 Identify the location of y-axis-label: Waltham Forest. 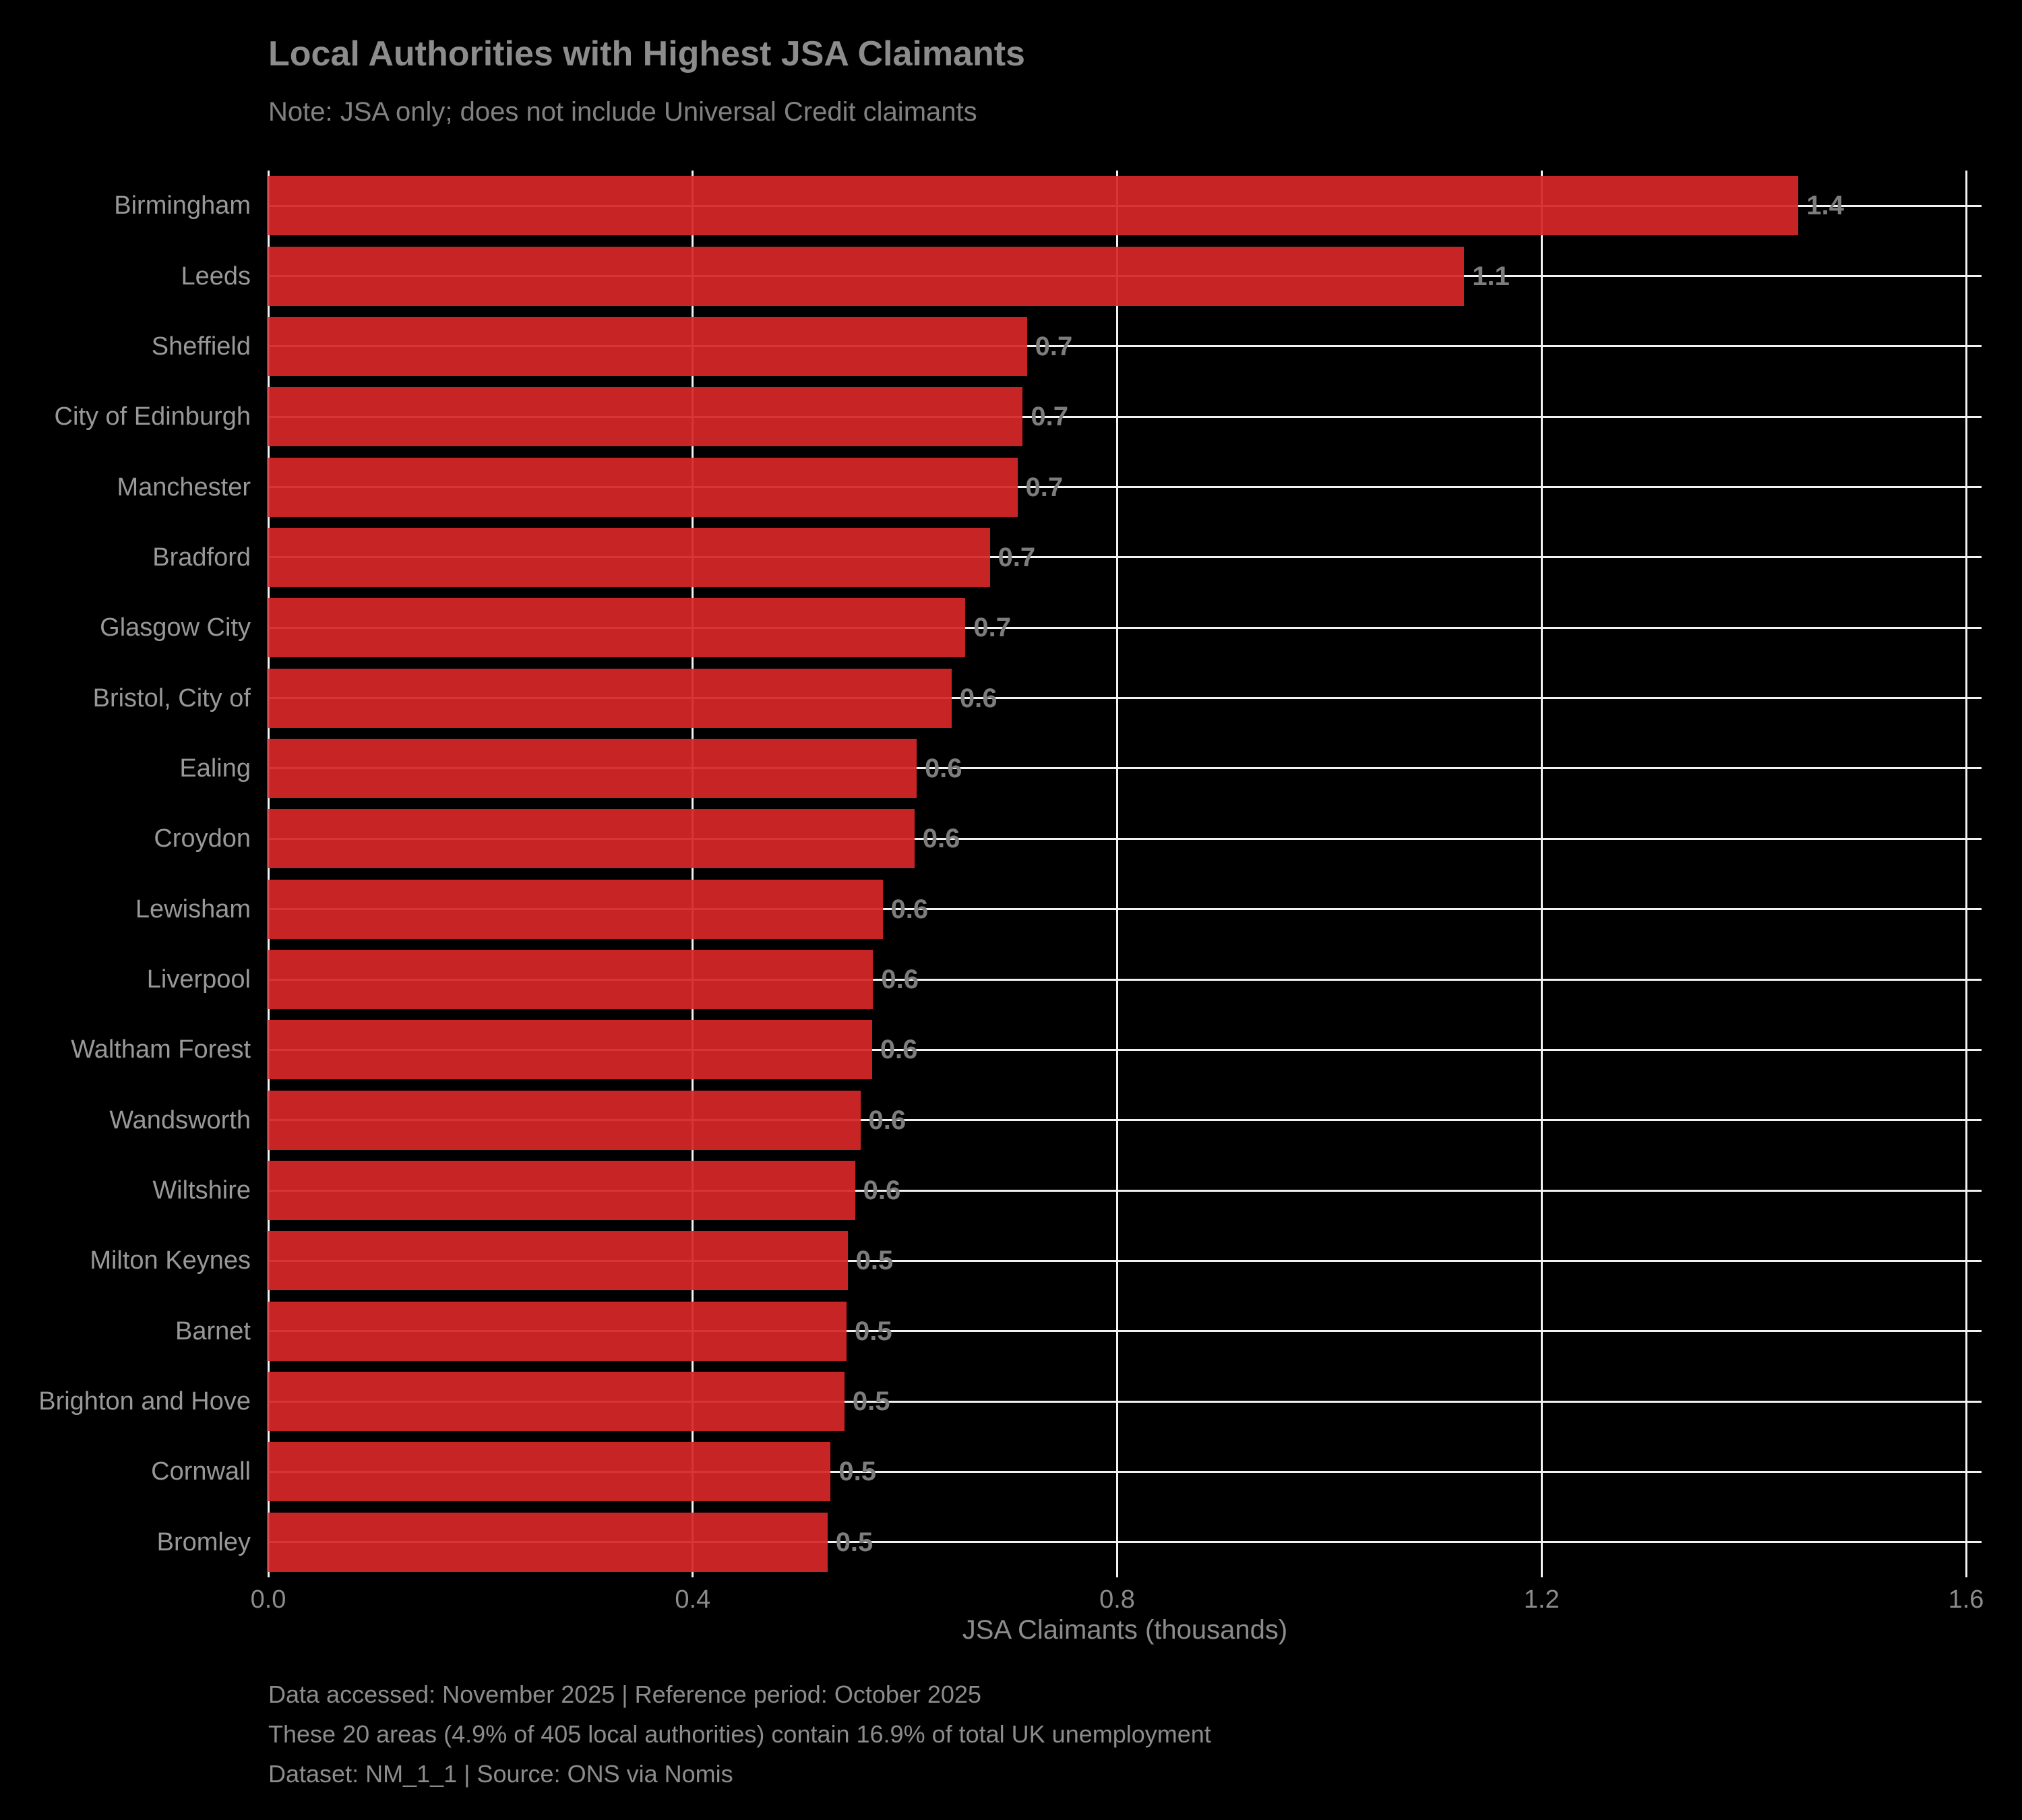
(161, 1049).